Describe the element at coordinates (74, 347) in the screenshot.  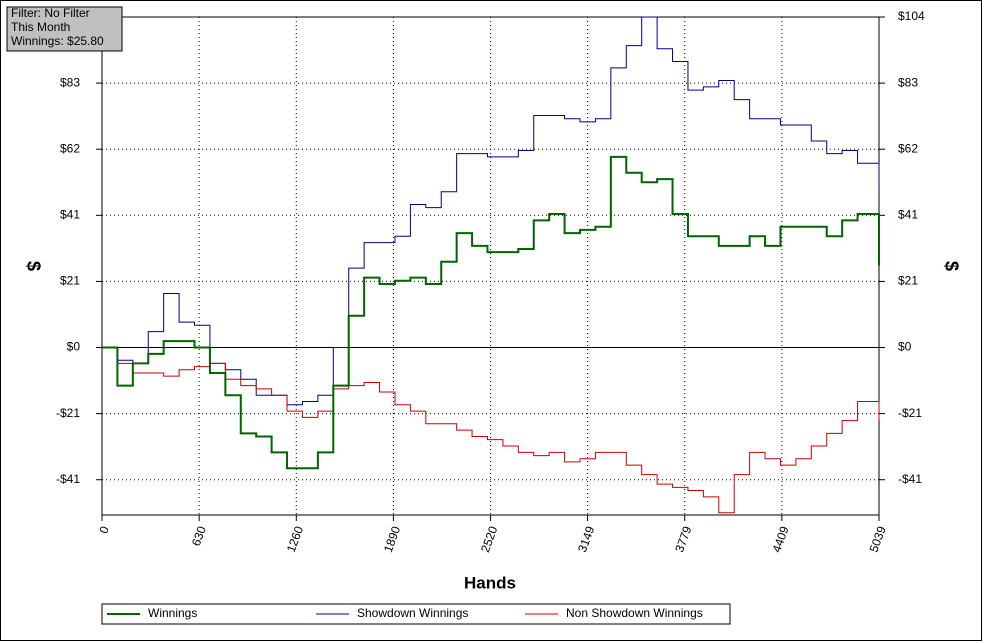
I see `y-tick-label: $0` at that location.